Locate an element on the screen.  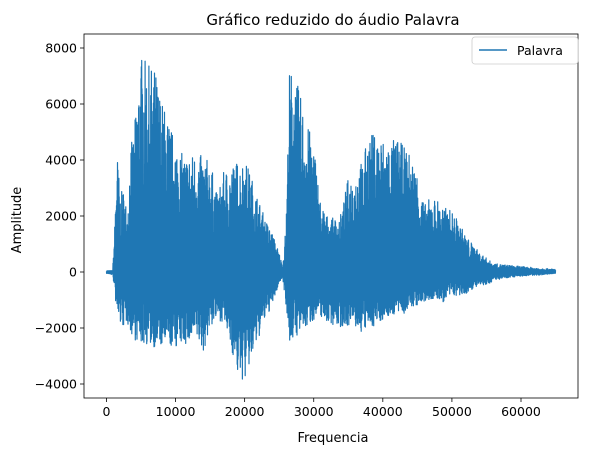
x-tick-label: 30000 is located at coordinates (314, 411).